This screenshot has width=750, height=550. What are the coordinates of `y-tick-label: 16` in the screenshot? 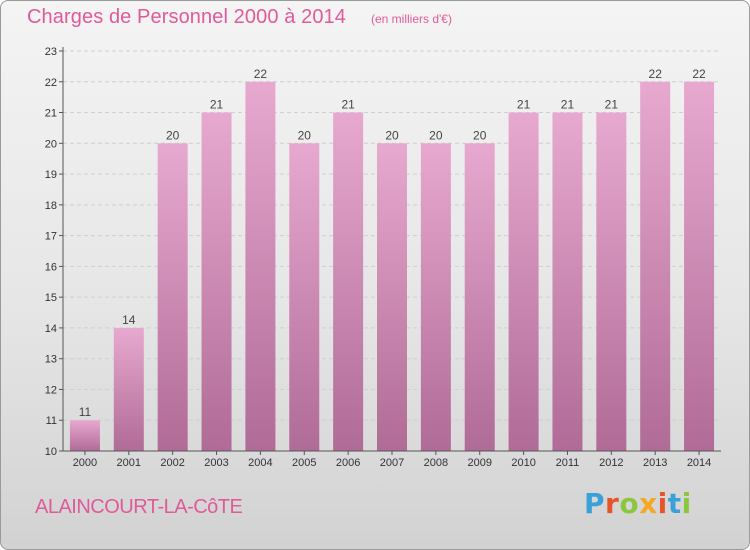 It's located at (51, 267).